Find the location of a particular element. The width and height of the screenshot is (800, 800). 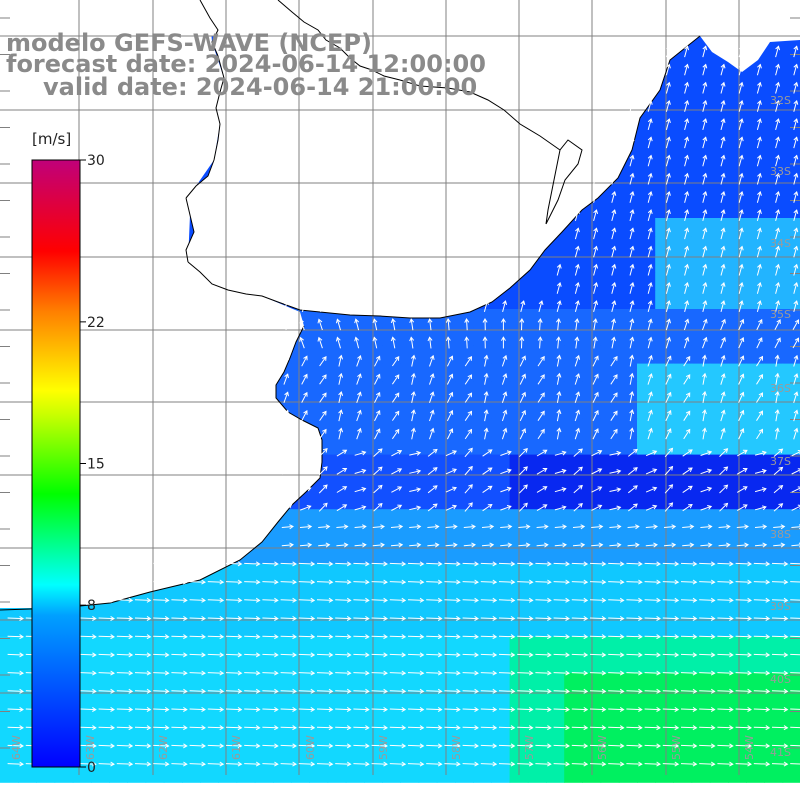

lon-label: 62W is located at coordinates (163, 747).